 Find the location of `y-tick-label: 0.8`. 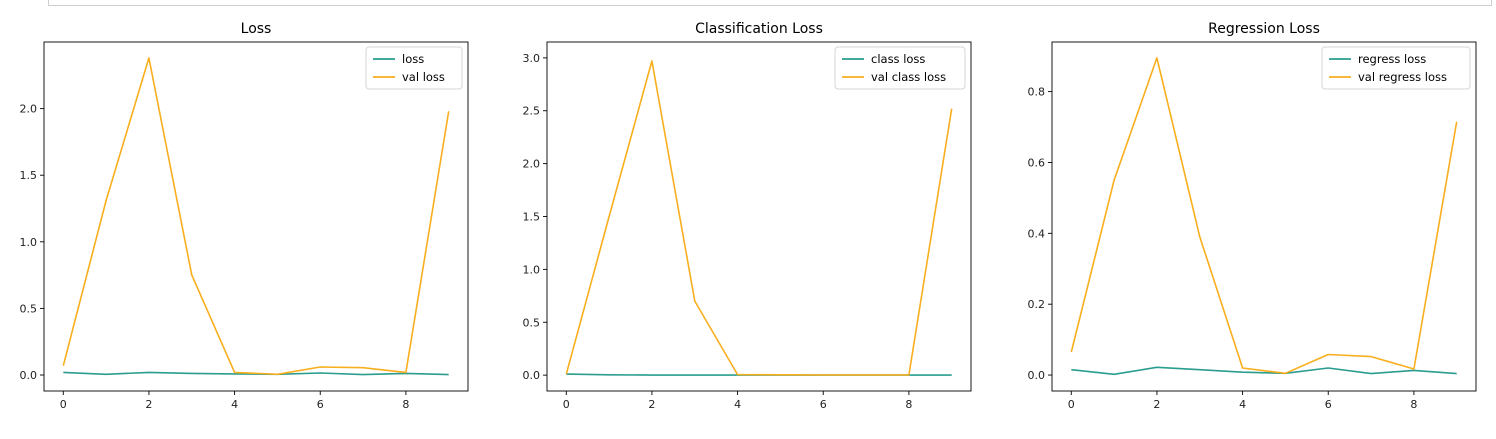

y-tick-label: 0.8 is located at coordinates (1037, 92).